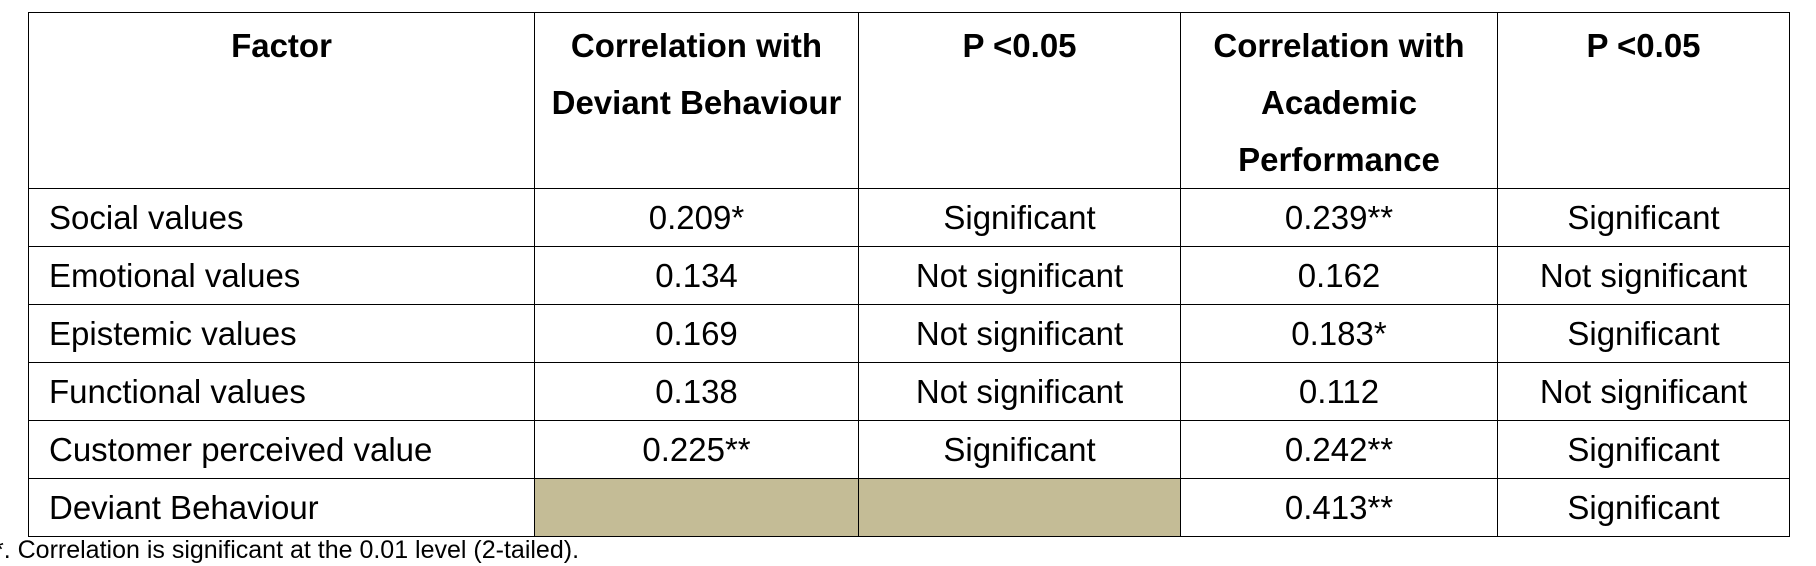 The height and width of the screenshot is (566, 1816). What do you see at coordinates (696, 217) in the screenshot?
I see `cell: 0.209*` at bounding box center [696, 217].